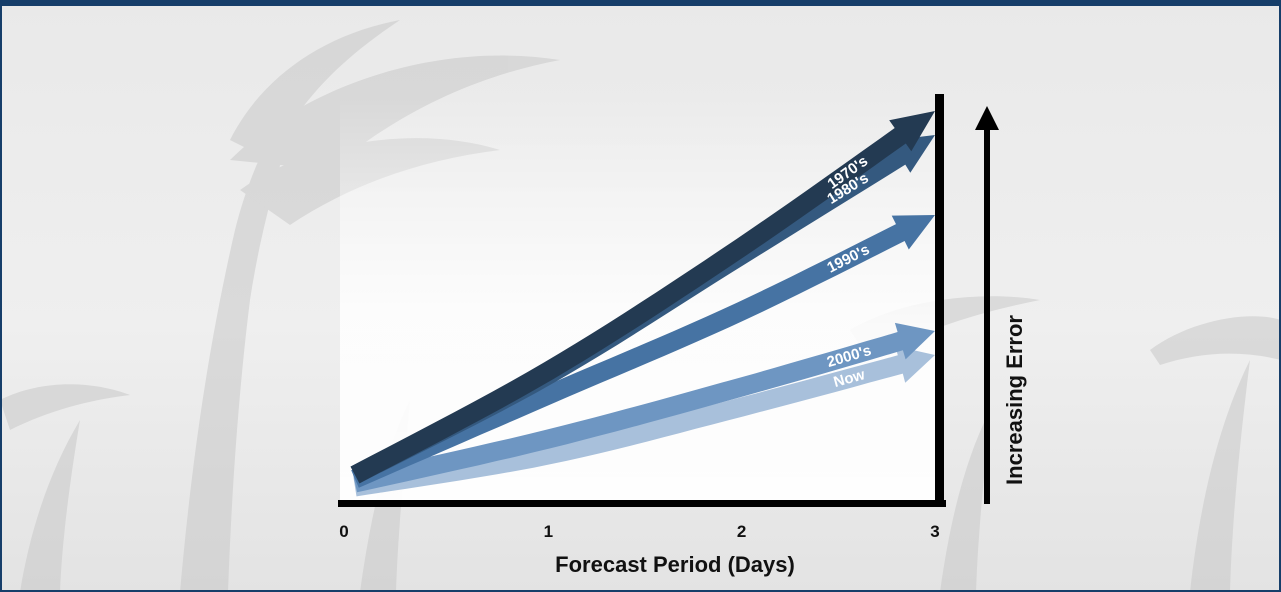 The image size is (1281, 592). Describe the element at coordinates (1014, 400) in the screenshot. I see `y-axis-title: Increasing Error` at that location.